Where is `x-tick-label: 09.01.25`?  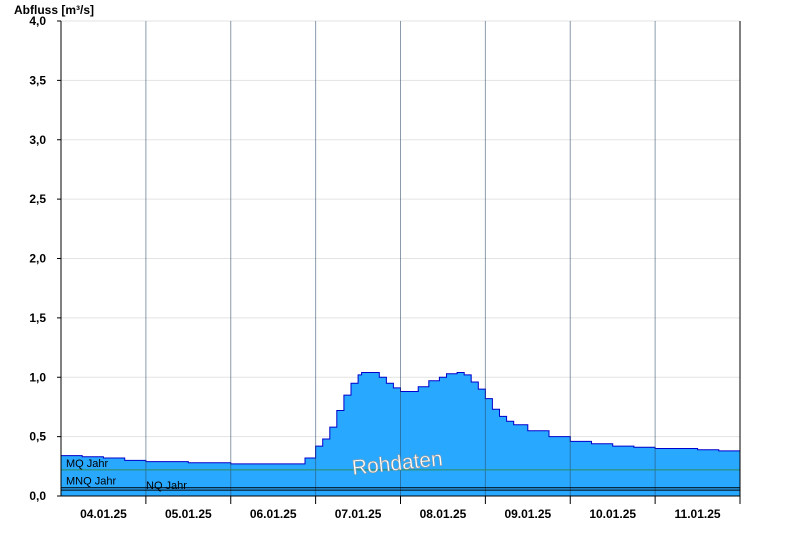 x-tick-label: 09.01.25 is located at coordinates (527, 514).